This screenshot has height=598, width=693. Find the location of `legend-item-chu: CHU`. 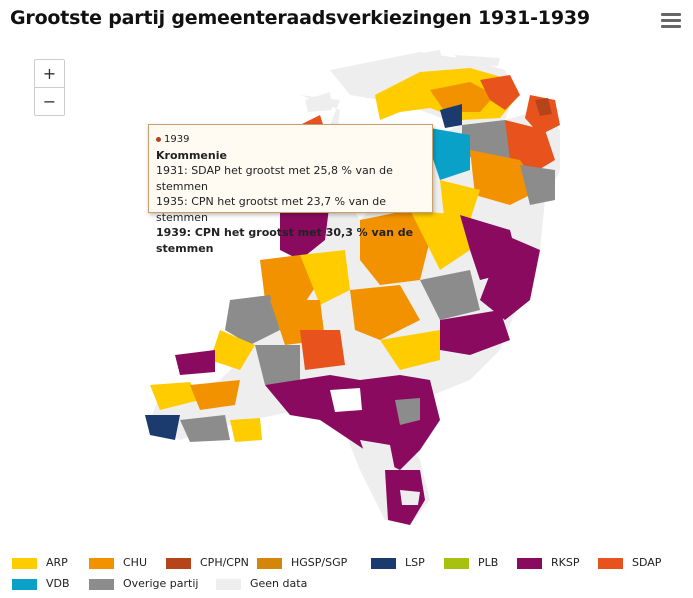

legend-item-chu: CHU is located at coordinates (118, 563).